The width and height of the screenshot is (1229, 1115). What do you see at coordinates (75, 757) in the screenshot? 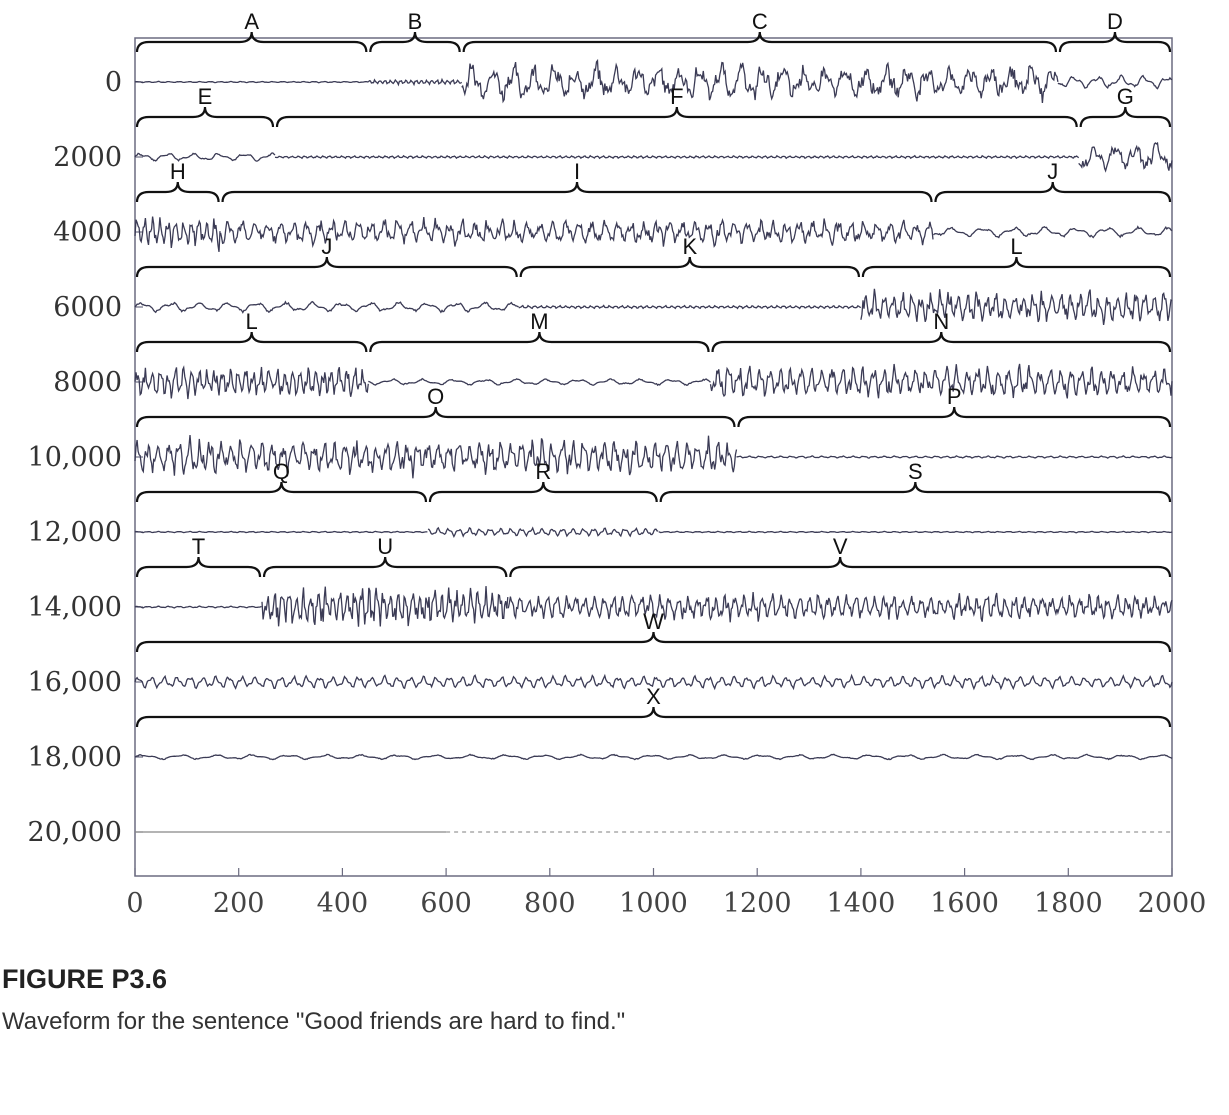
I see `y-tick-label: 18,000` at bounding box center [75, 757].